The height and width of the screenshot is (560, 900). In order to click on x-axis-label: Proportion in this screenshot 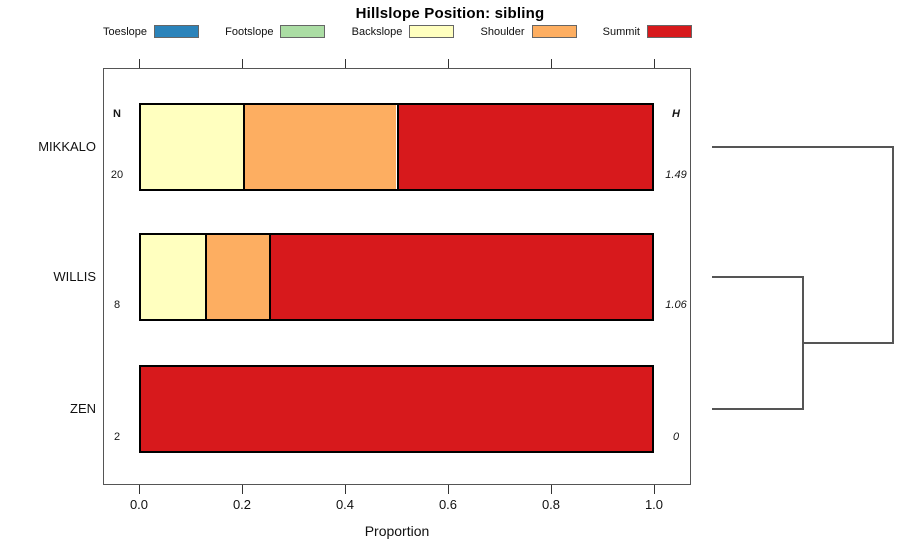, I will do `click(397, 531)`.